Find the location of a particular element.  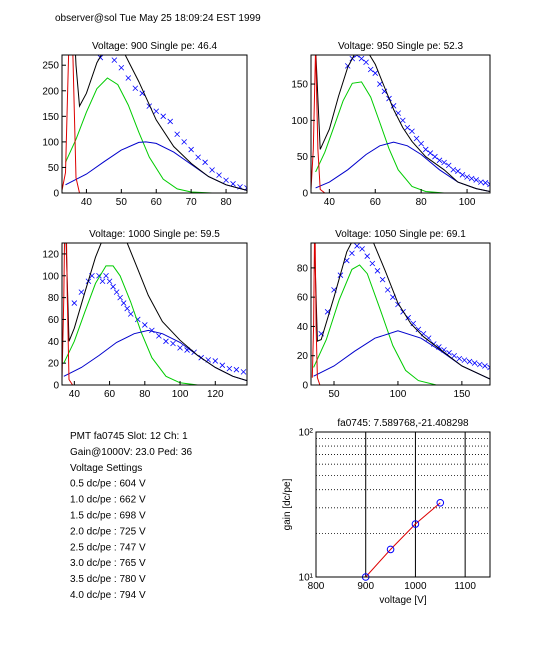

y-tick-label: 120 is located at coordinates (50, 254).